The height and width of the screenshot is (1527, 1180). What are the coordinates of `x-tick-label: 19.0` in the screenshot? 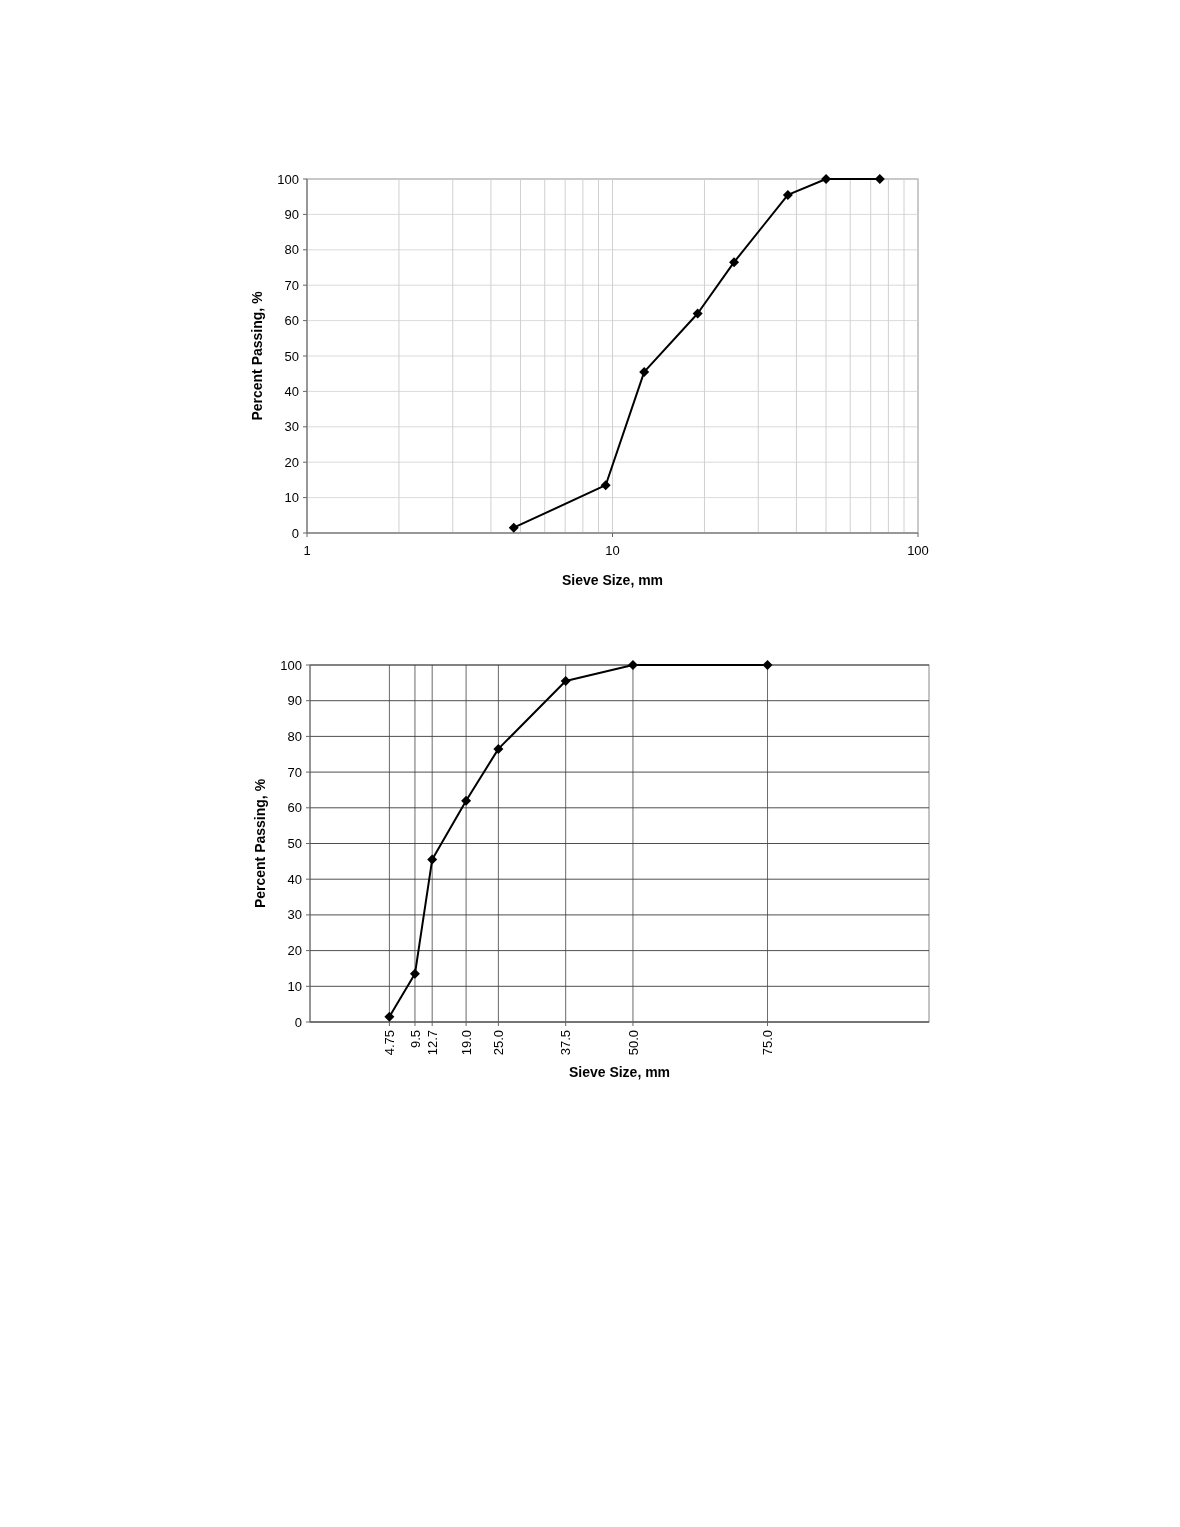 It's located at (466, 1043).